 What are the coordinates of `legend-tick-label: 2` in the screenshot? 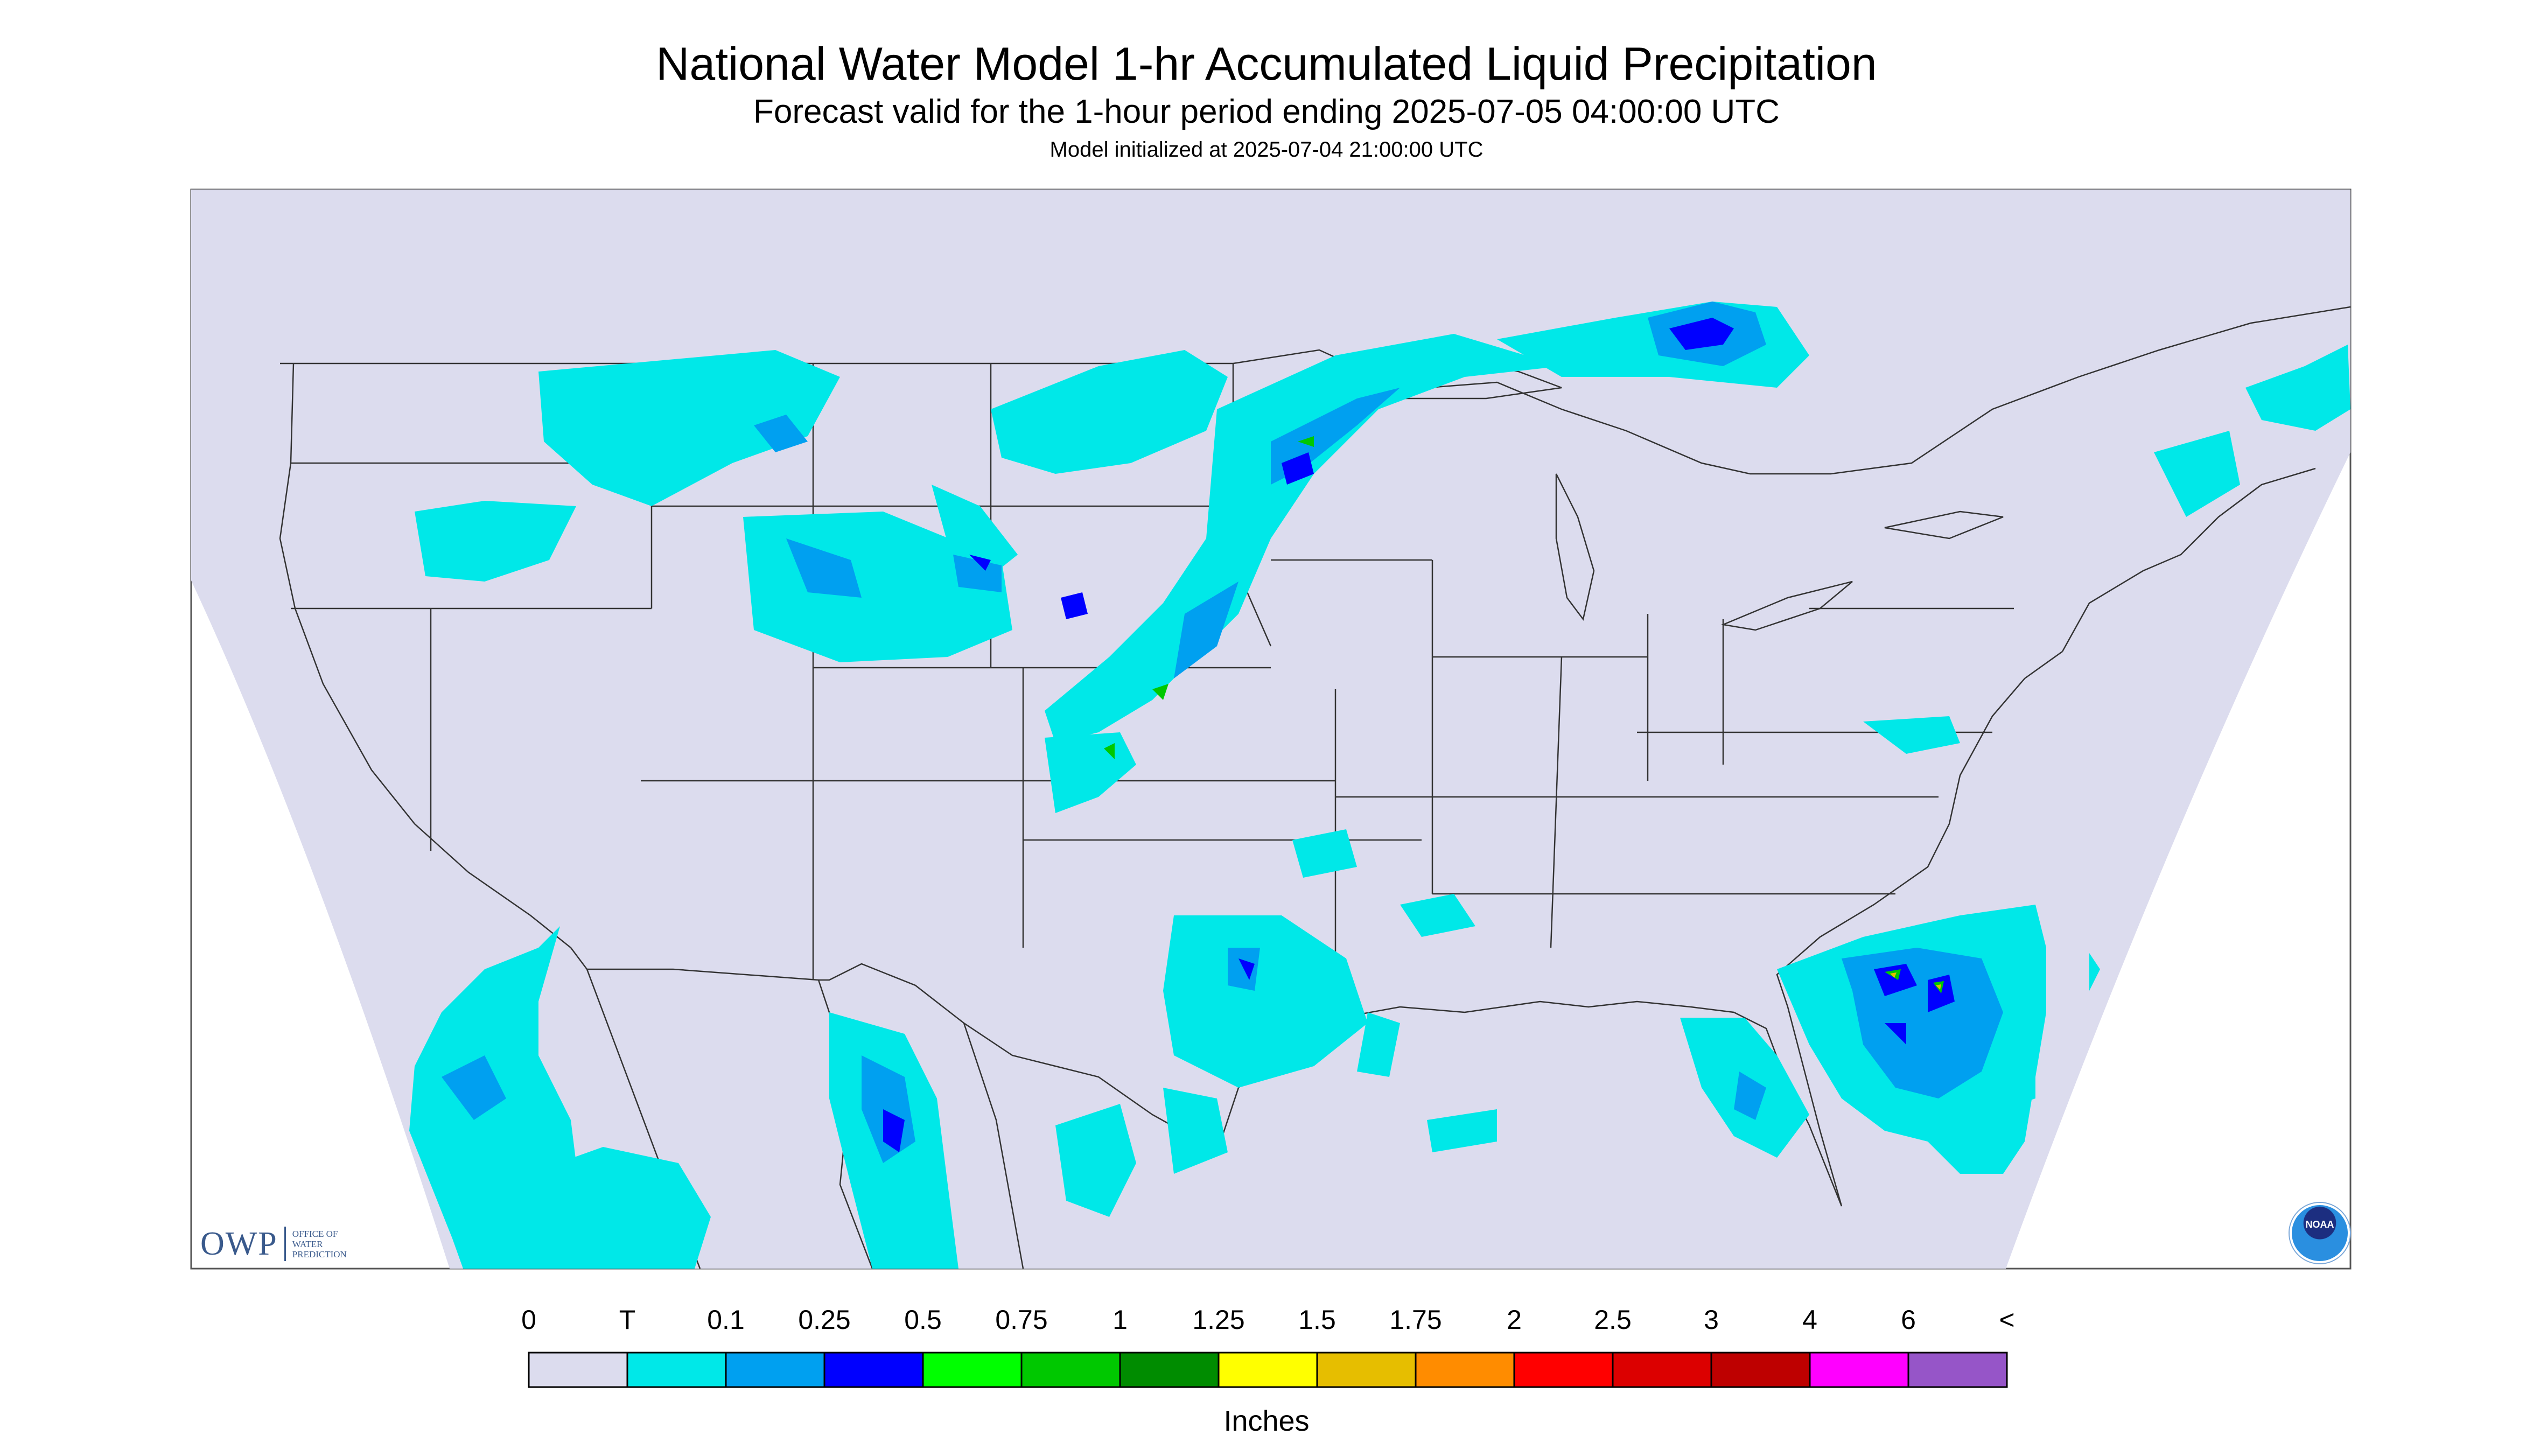 It's located at (1515, 1320).